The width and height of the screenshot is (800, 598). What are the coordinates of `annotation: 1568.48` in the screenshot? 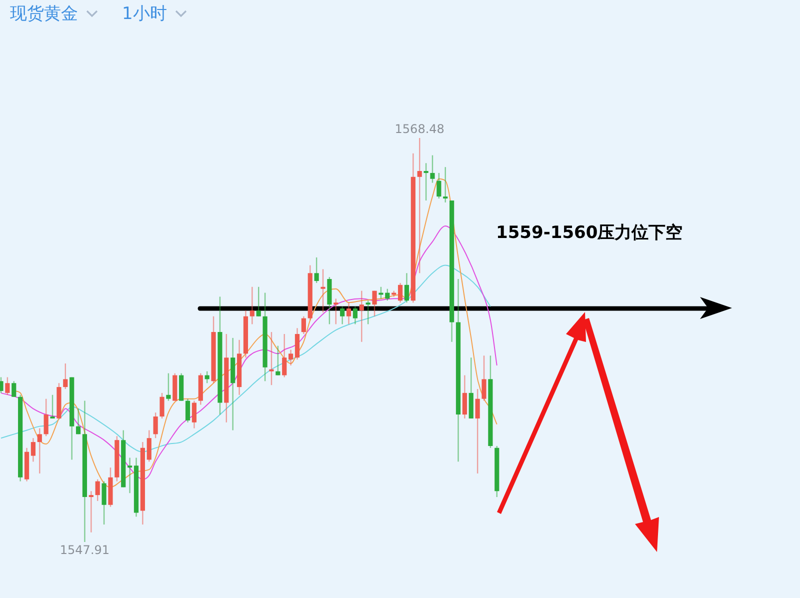 It's located at (419, 129).